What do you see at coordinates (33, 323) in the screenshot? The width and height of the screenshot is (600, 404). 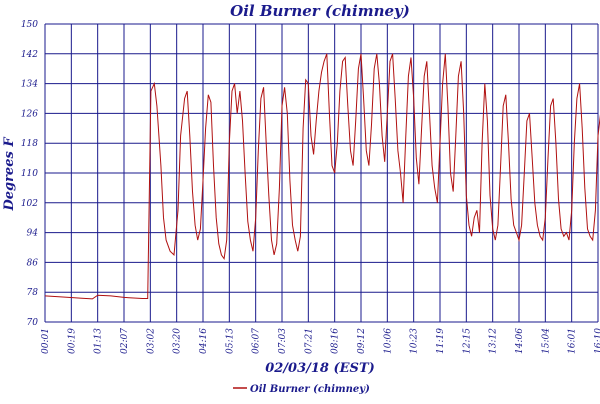 I see `y-tick-label: 70` at bounding box center [33, 323].